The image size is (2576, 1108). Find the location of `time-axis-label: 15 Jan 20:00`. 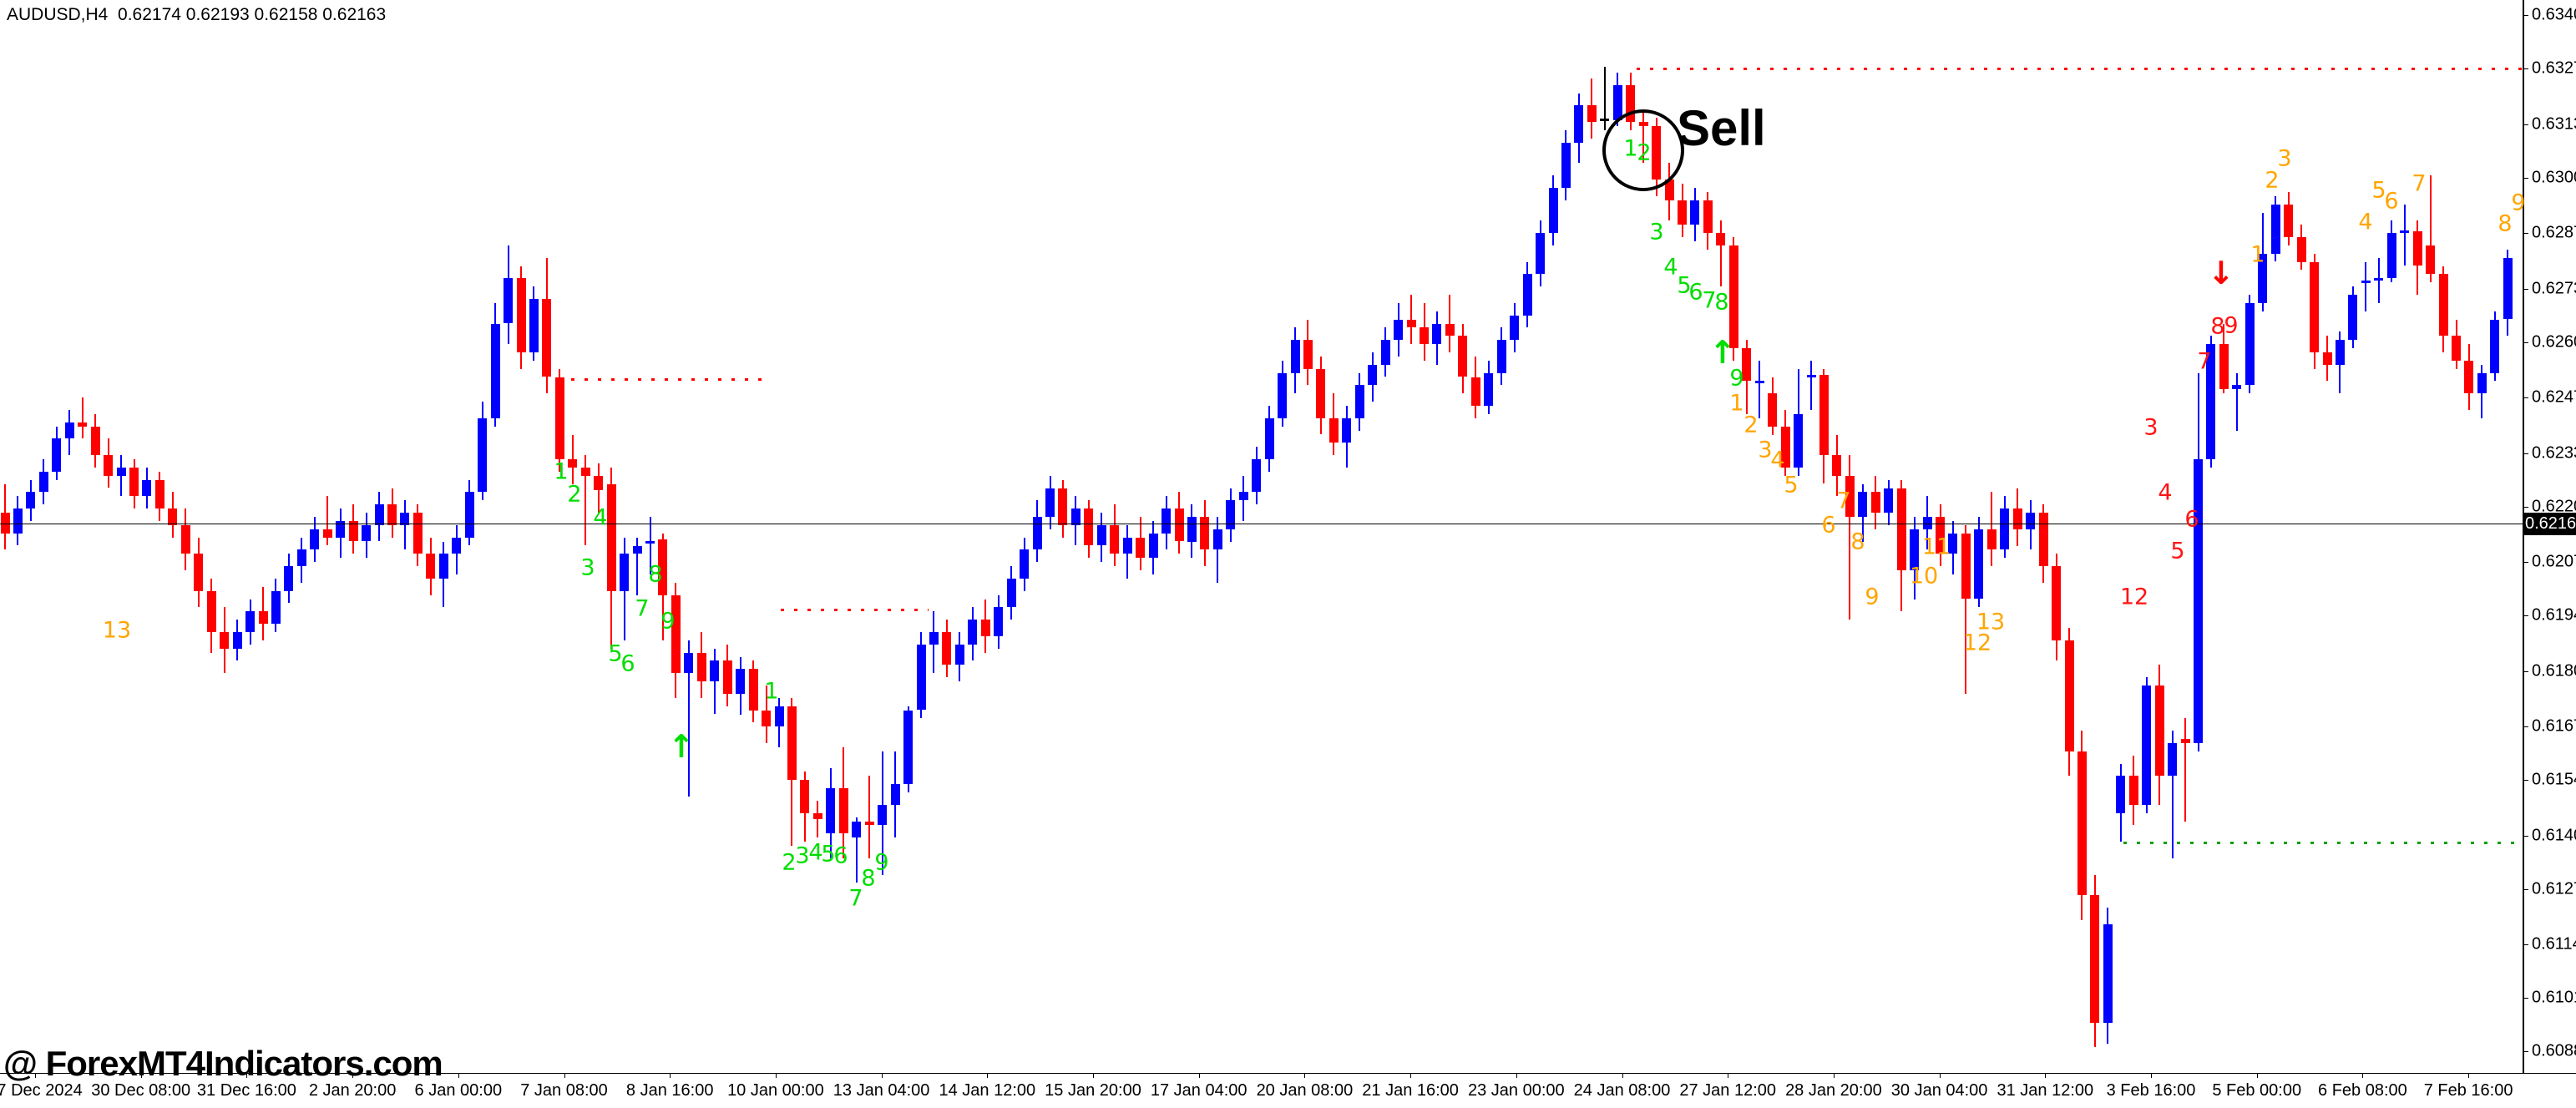

time-axis-label: 15 Jan 20:00 is located at coordinates (1093, 1090).